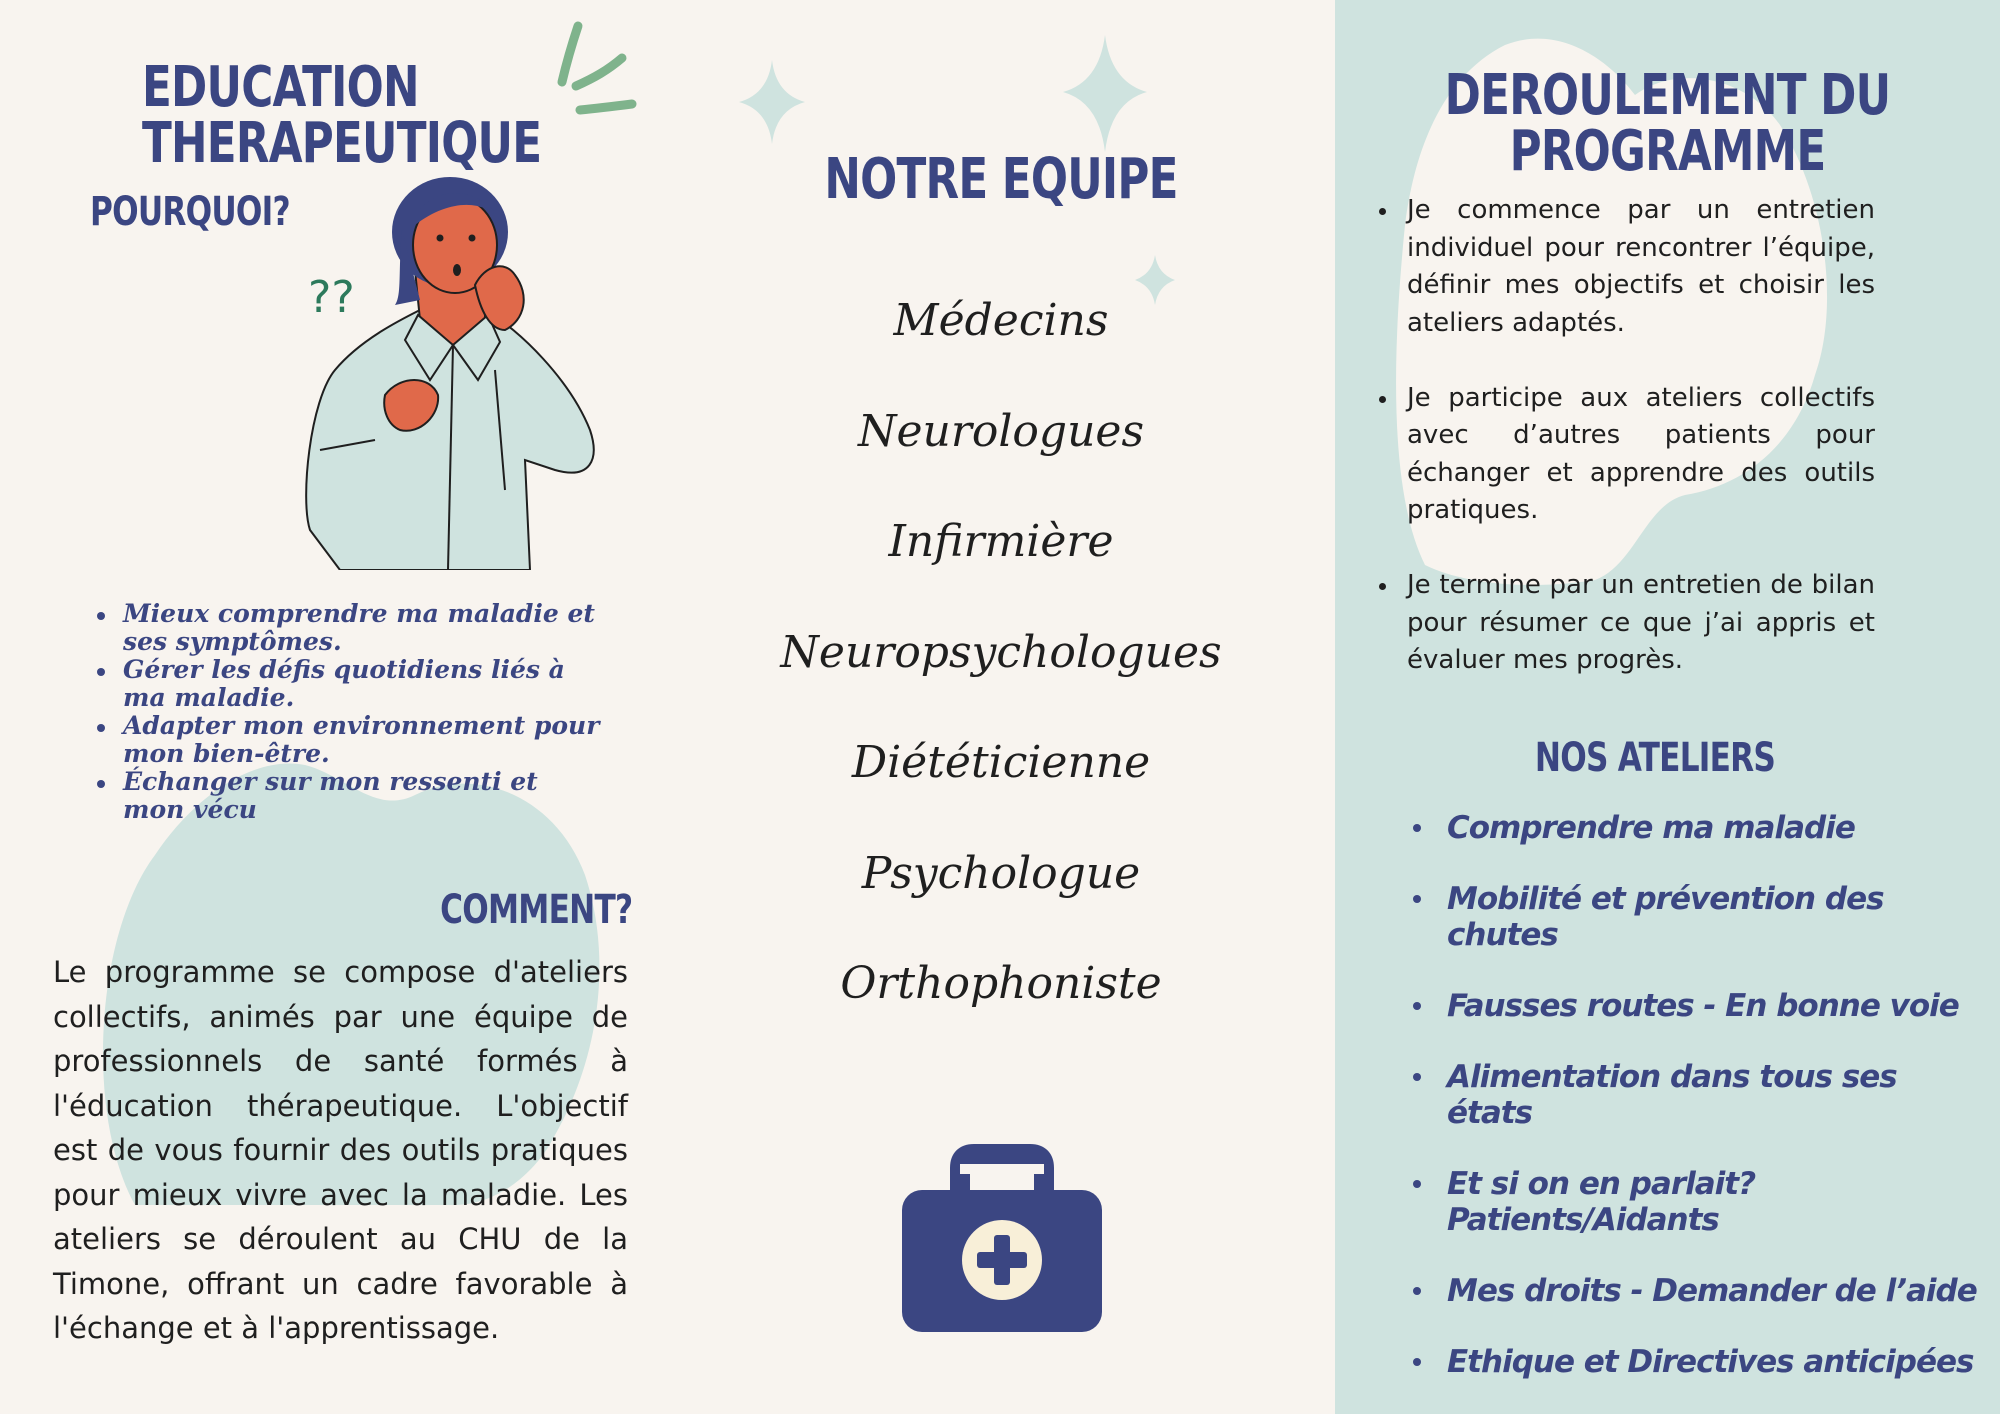 Image resolution: width=2000 pixels, height=1414 pixels. I want to click on workshop-item: Mes droits - Demander de l’aide, so click(1700, 1291).